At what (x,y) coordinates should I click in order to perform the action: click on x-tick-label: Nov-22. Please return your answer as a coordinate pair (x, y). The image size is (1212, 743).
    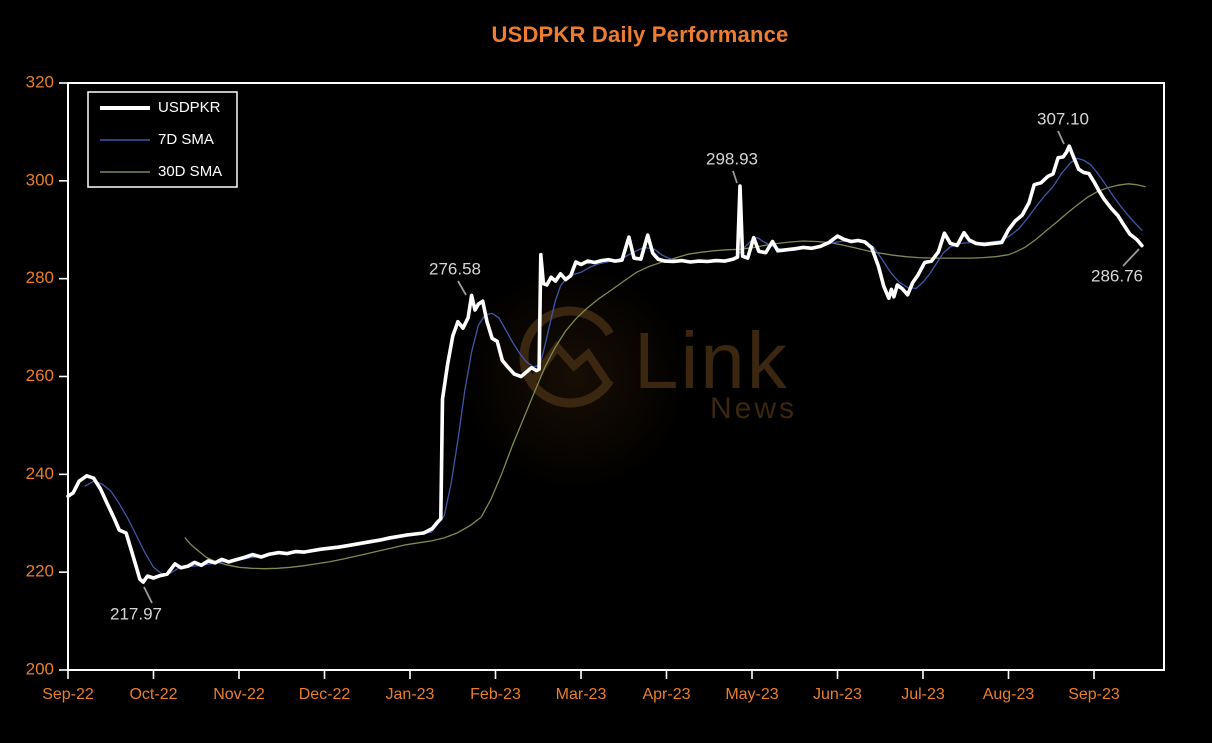
    Looking at the image, I should click on (239, 694).